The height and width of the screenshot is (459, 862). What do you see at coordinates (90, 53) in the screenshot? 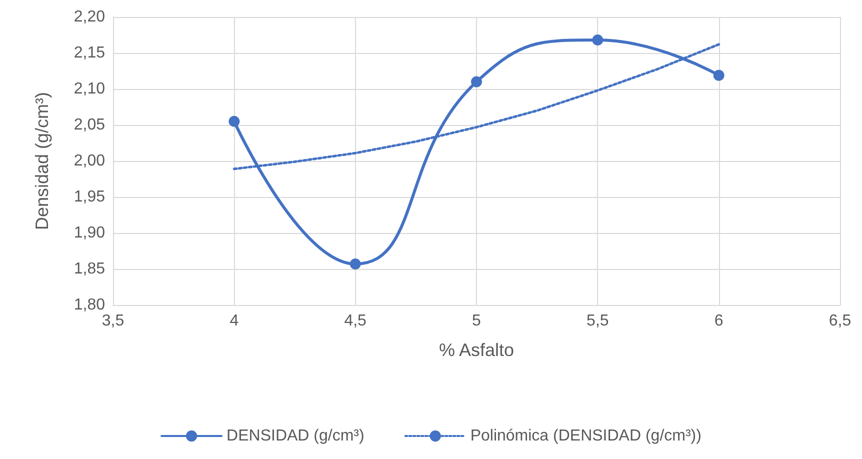
I see `y-tick-label: 2,15` at bounding box center [90, 53].